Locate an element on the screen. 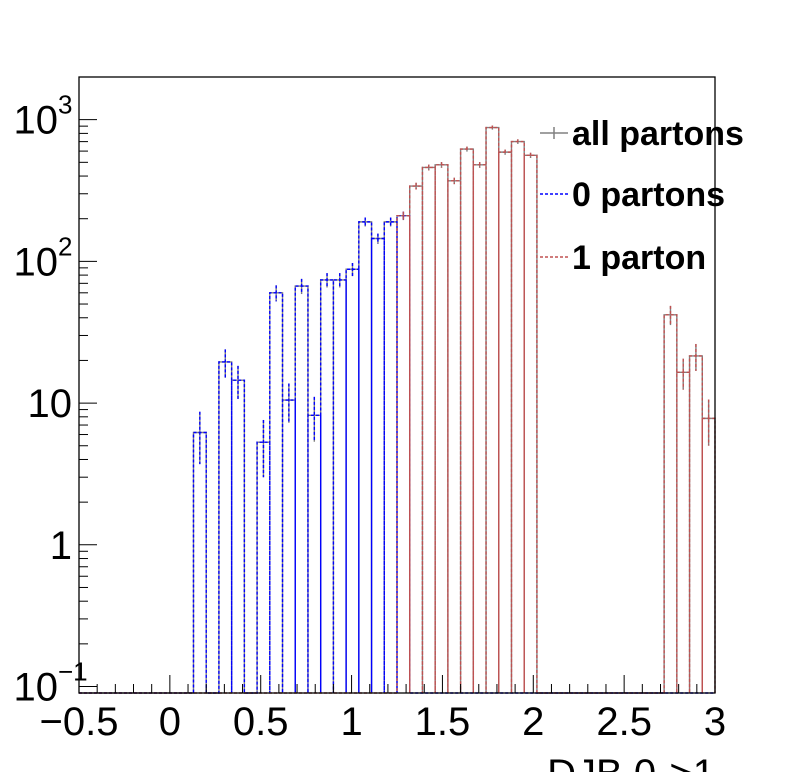 Image resolution: width=796 pixels, height=772 pixels. x-tick-label: 0 is located at coordinates (170, 722).